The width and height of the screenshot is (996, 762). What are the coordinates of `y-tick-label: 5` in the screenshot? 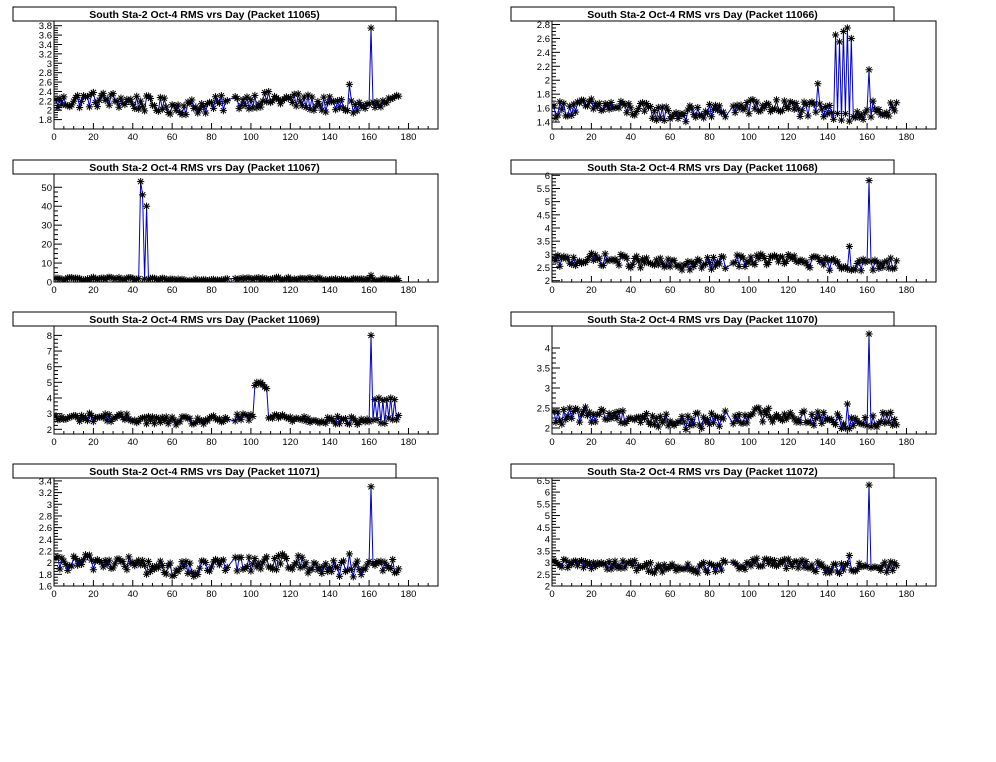 It's located at (547, 202).